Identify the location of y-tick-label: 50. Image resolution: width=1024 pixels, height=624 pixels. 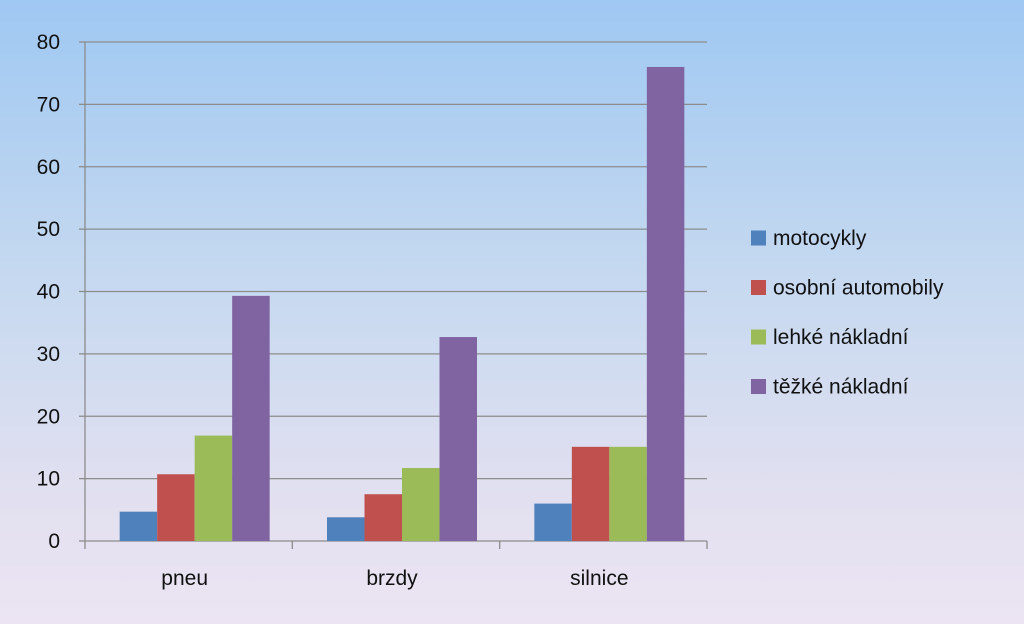
(48, 229).